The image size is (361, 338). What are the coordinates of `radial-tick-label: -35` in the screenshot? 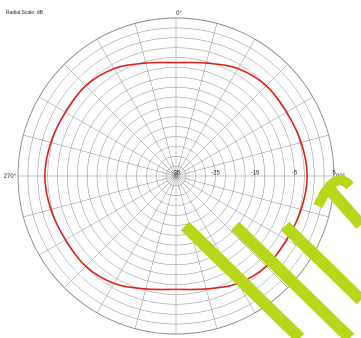 It's located at (176, 174).